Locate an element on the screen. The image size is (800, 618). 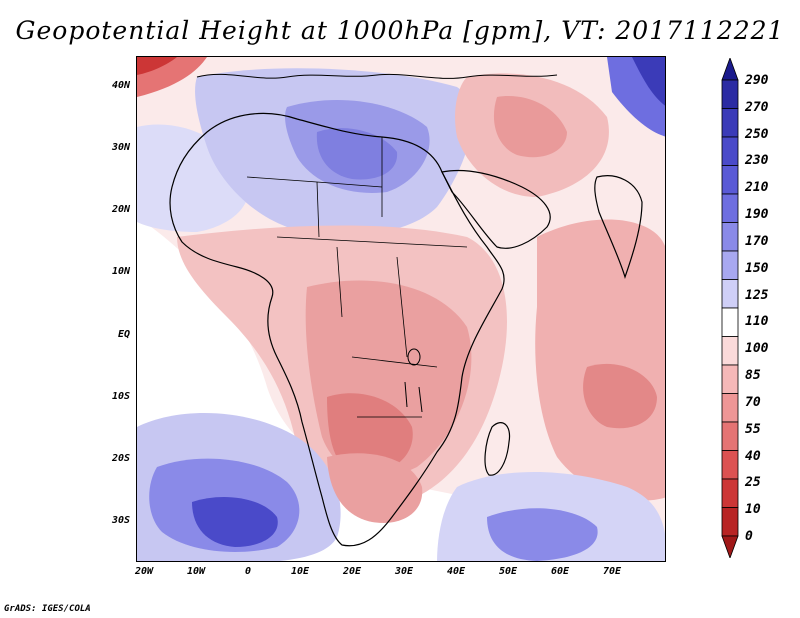
field-libya-blue-core is located at coordinates (357, 154).